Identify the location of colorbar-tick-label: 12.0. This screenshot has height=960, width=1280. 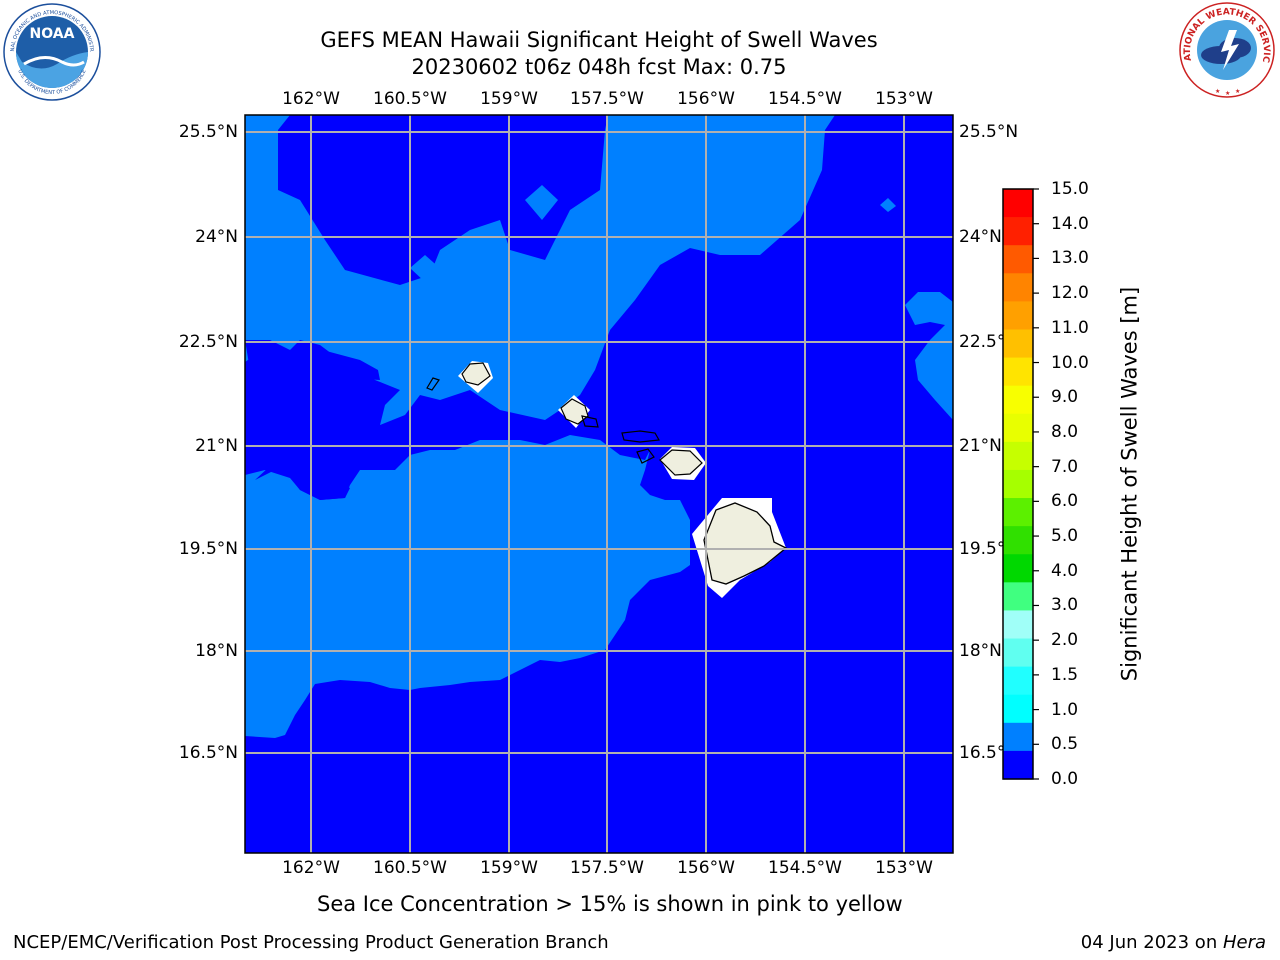
(1070, 293).